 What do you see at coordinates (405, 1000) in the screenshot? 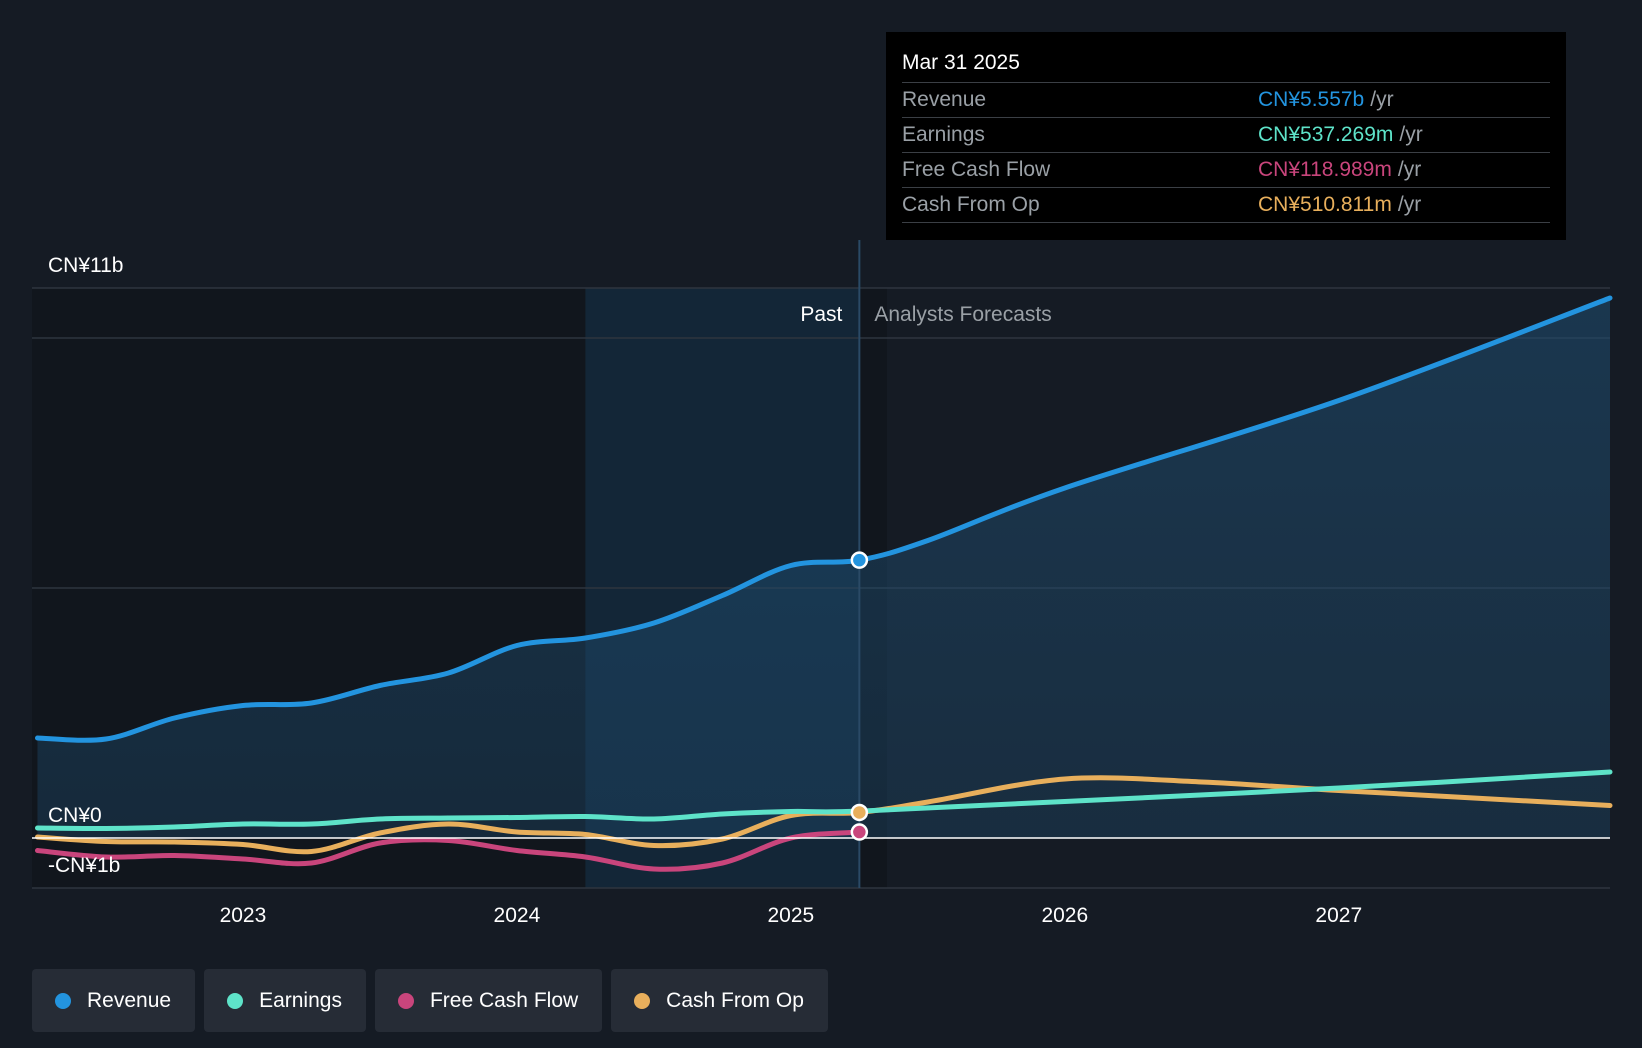
I see `free-cash-flow-dot-icon` at bounding box center [405, 1000].